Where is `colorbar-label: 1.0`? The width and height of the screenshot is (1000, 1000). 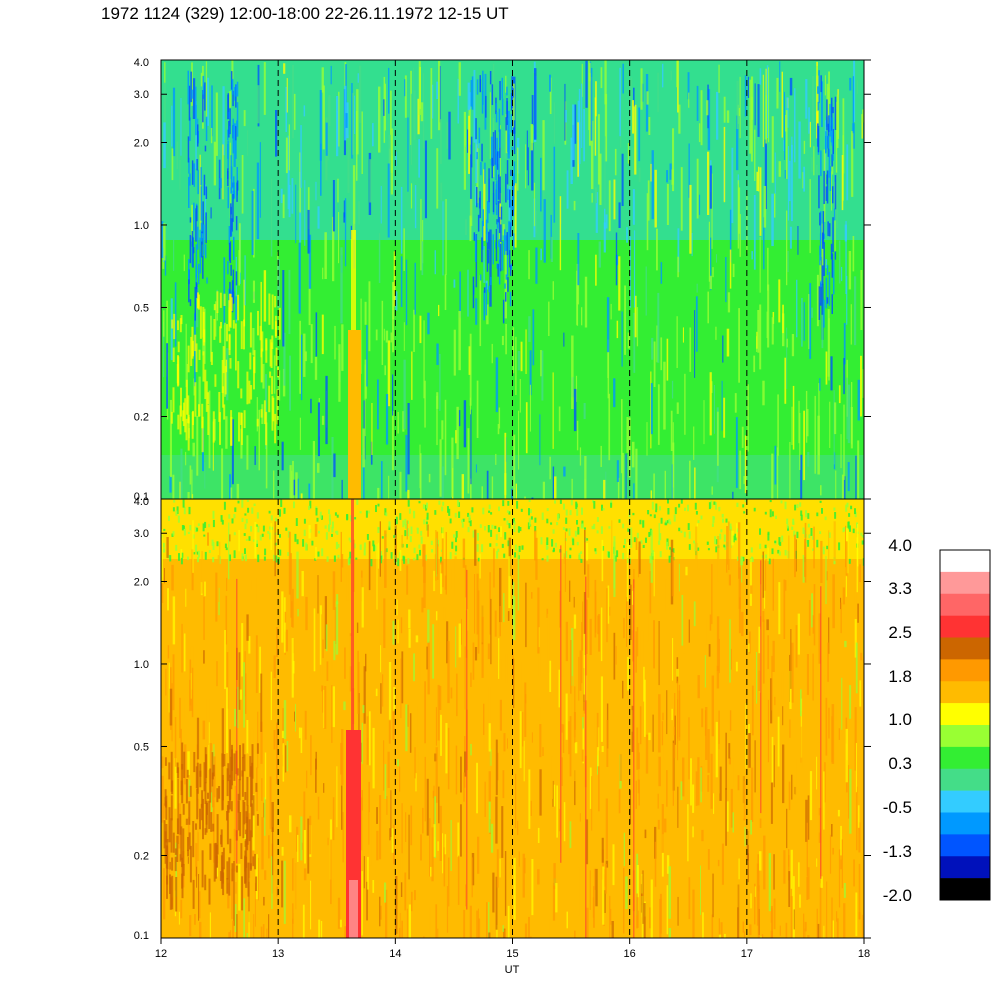 colorbar-label: 1.0 is located at coordinates (900, 719).